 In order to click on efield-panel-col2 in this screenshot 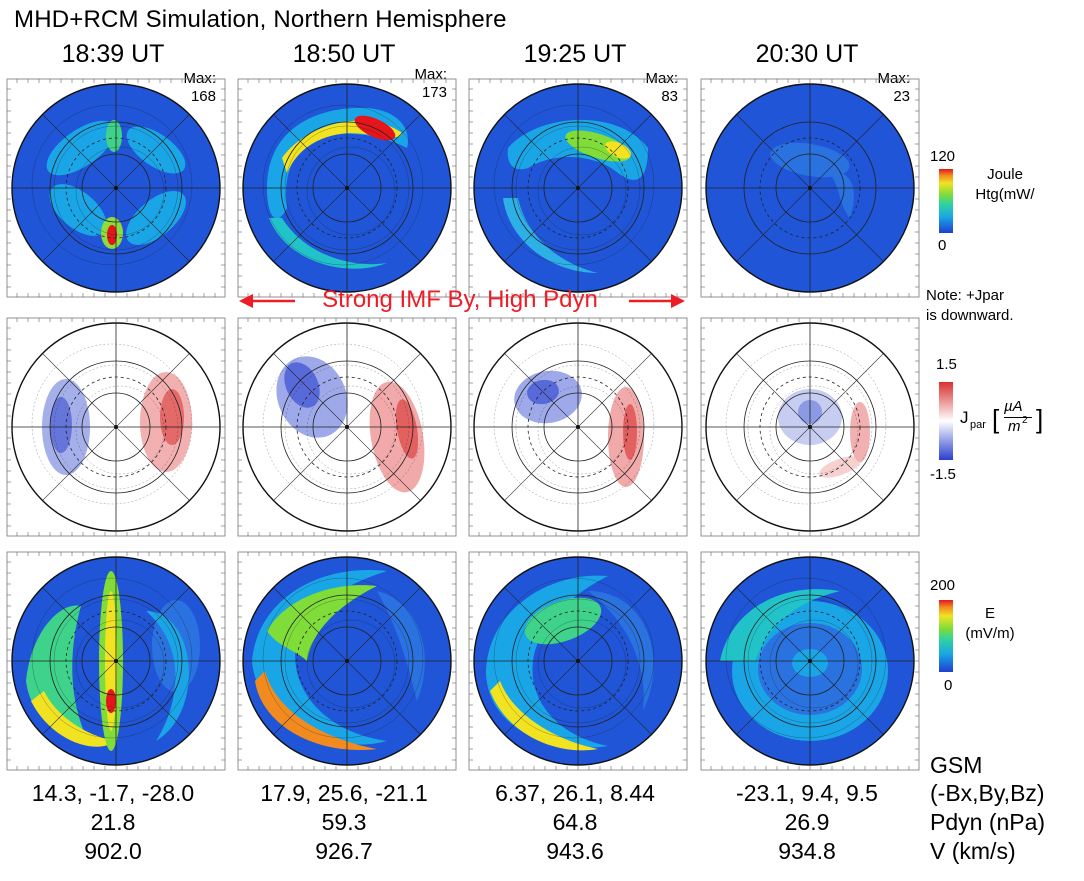, I will do `click(347, 661)`.